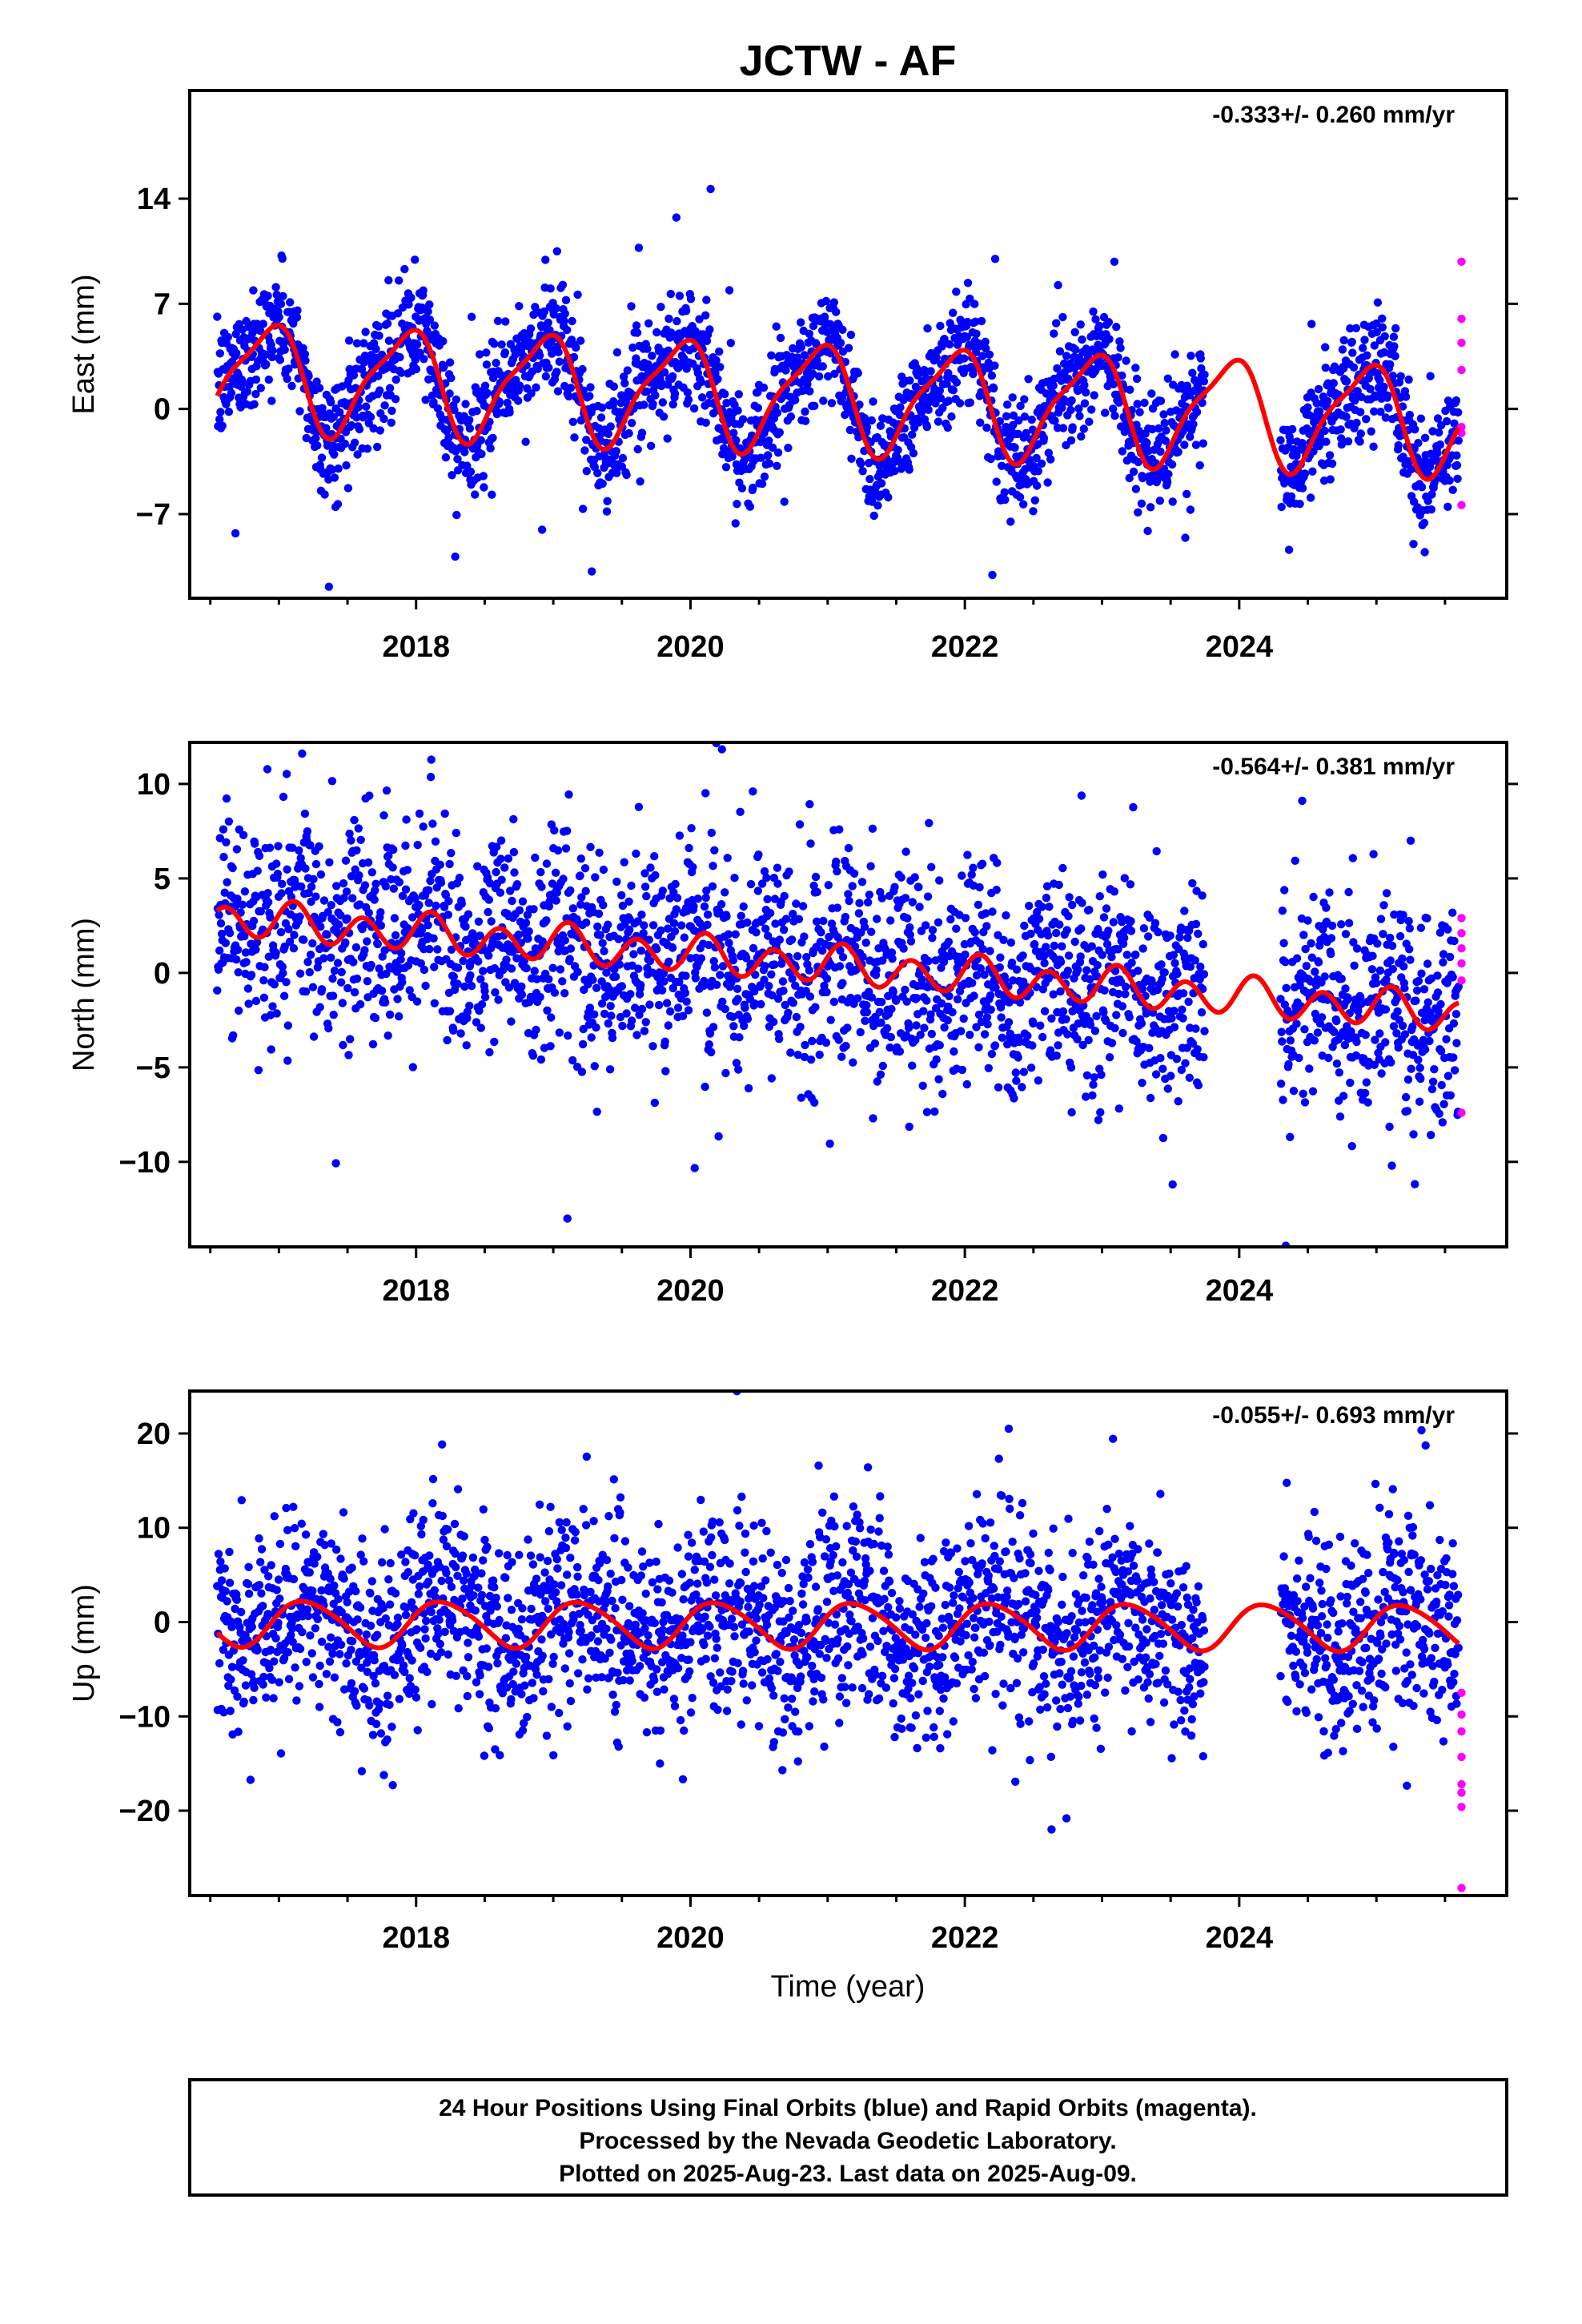 This screenshot has height=2324, width=1582. I want to click on rapid-orbit-point, so click(1462, 261).